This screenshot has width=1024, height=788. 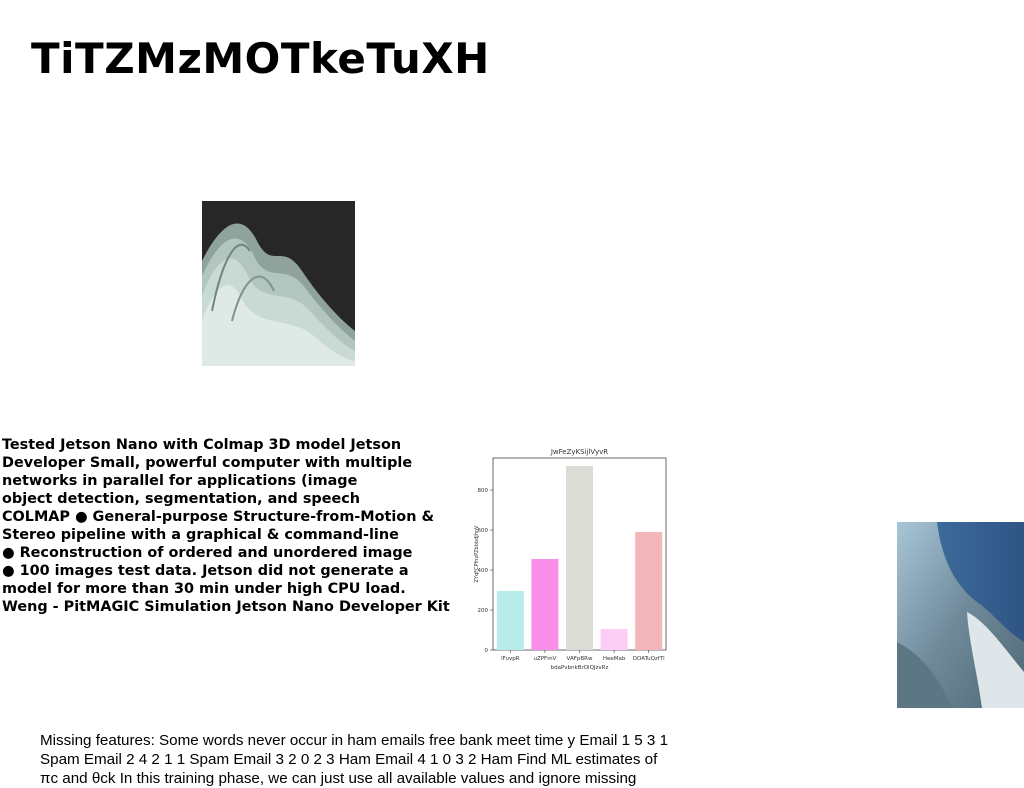 I want to click on x-tick-label: DOATuQzfTl, so click(x=649, y=659).